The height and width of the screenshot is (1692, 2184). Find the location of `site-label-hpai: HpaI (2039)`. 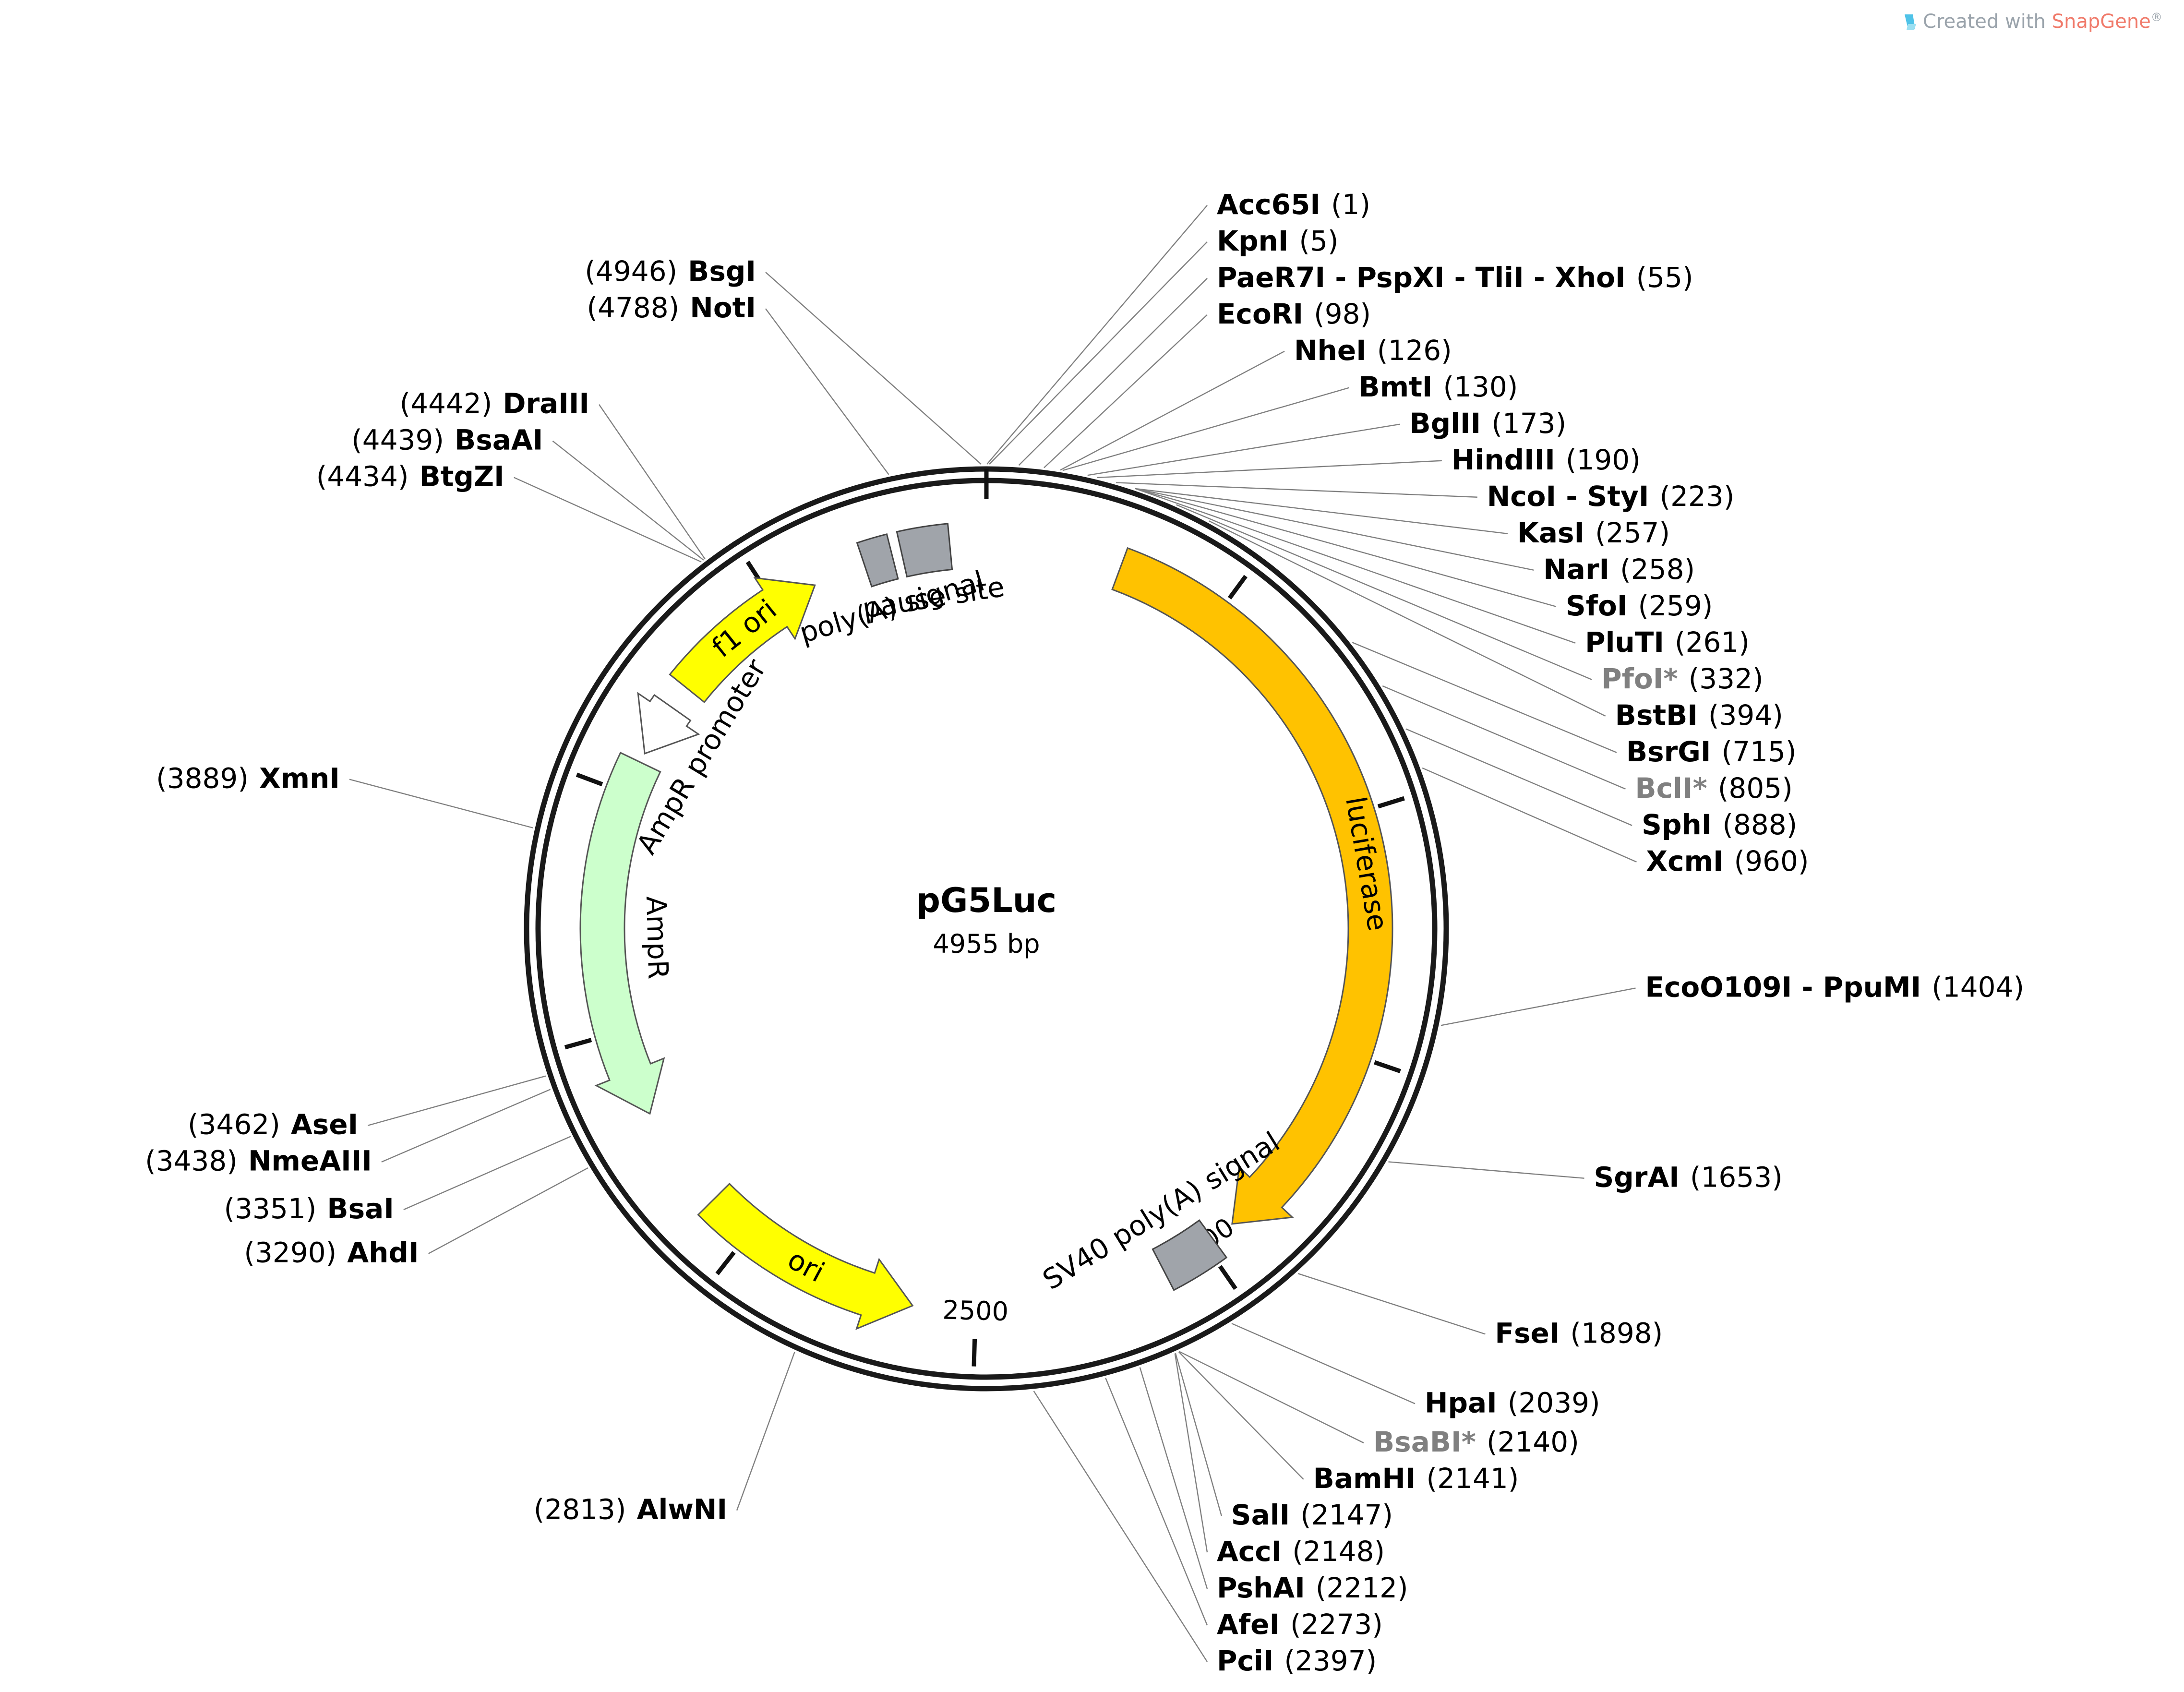

site-label-hpai: HpaI (2039) is located at coordinates (1512, 1402).